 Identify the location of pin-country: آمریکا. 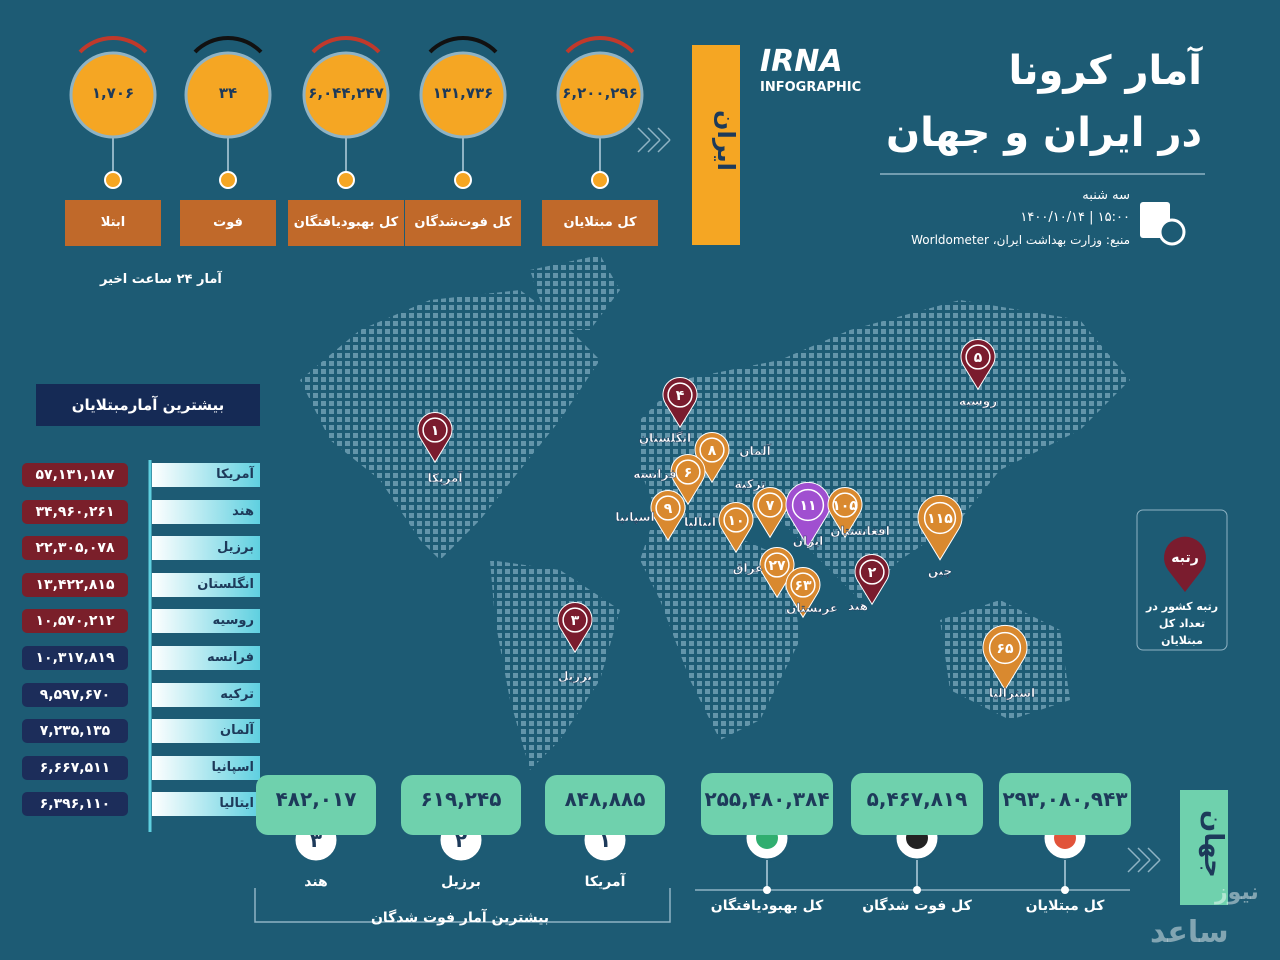
(446, 477).